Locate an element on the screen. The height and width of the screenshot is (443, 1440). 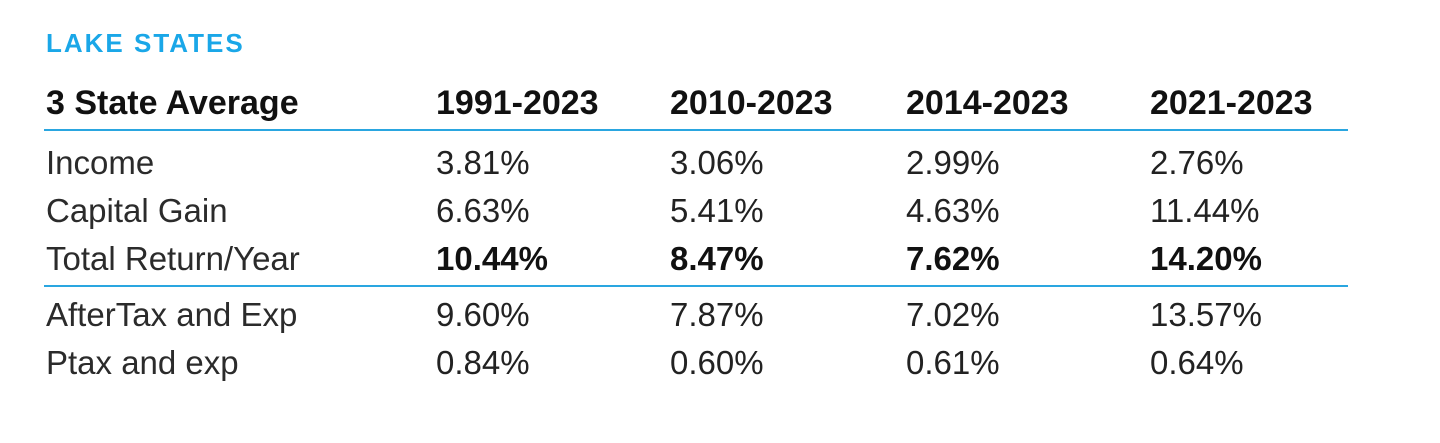
table-cell: 0.64% is located at coordinates (1197, 362).